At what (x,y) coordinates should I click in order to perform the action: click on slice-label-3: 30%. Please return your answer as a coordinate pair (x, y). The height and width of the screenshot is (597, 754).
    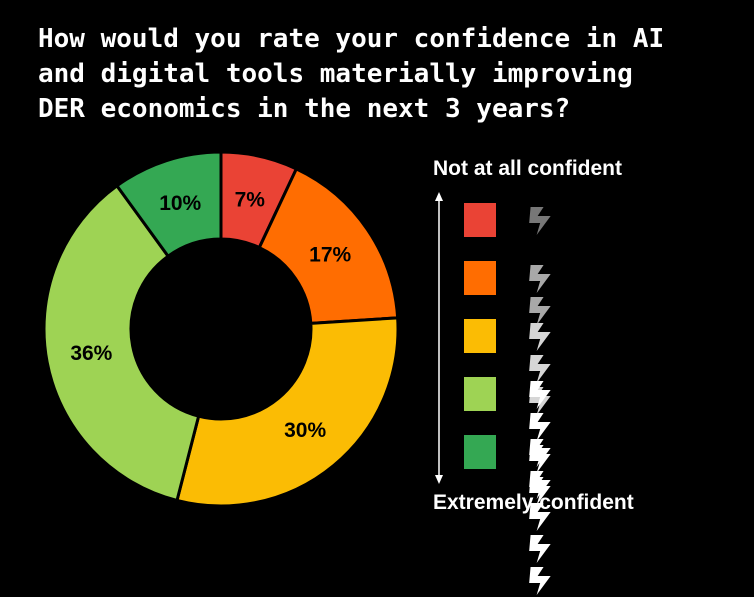
    Looking at the image, I should click on (305, 430).